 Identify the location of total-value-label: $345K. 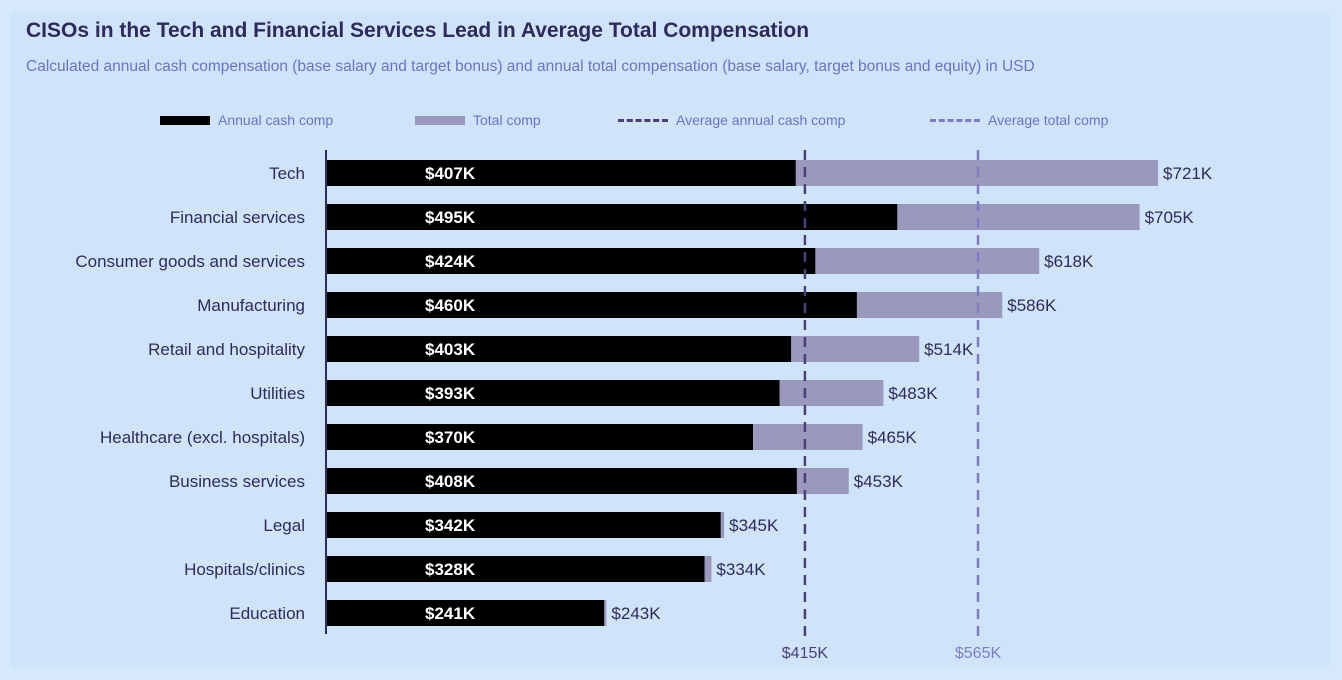
(754, 525).